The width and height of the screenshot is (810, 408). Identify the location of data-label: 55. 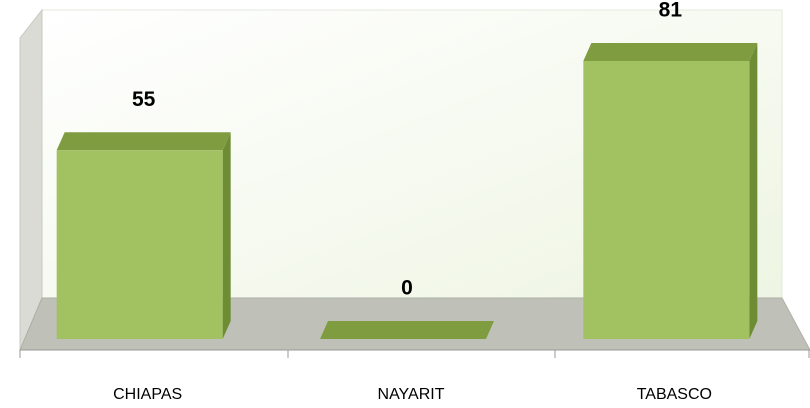
(144, 99).